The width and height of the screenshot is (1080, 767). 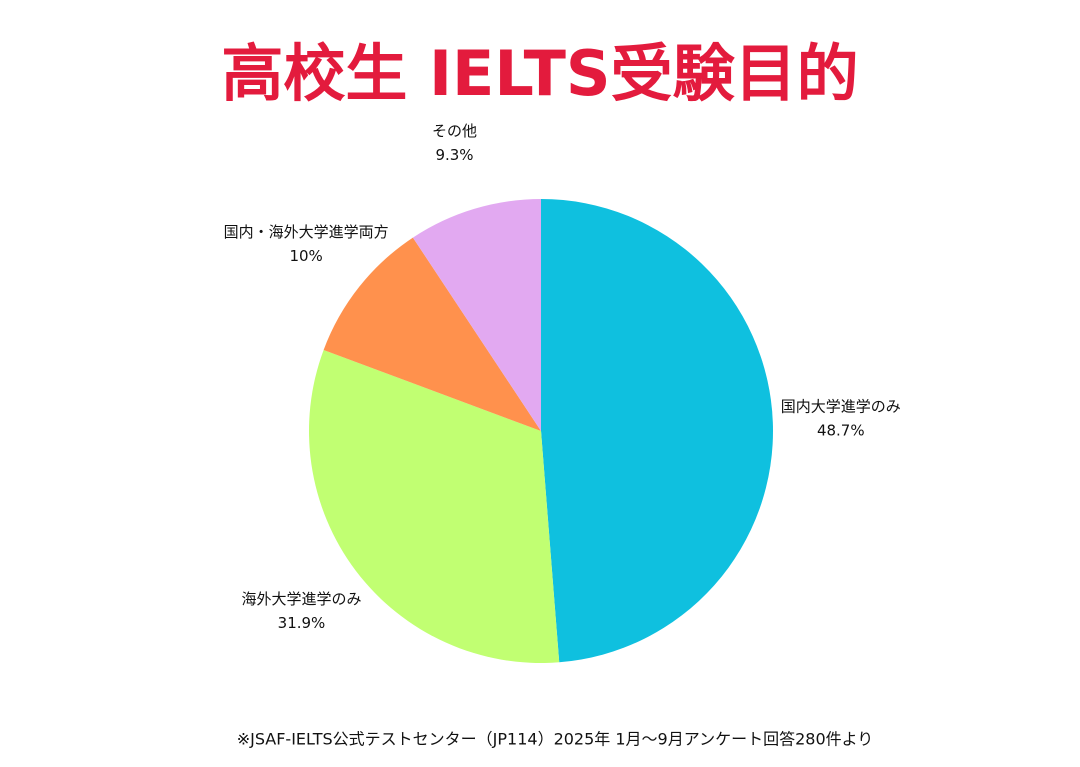 I want to click on slice-value: 9.3%, so click(x=454, y=155).